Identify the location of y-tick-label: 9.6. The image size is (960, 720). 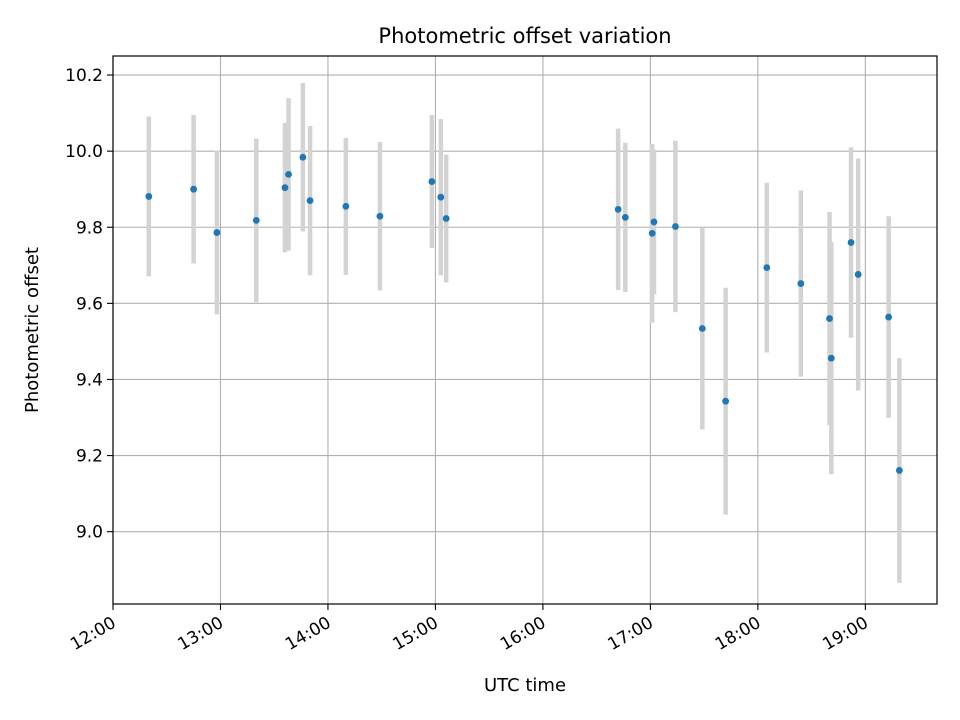
(89, 304).